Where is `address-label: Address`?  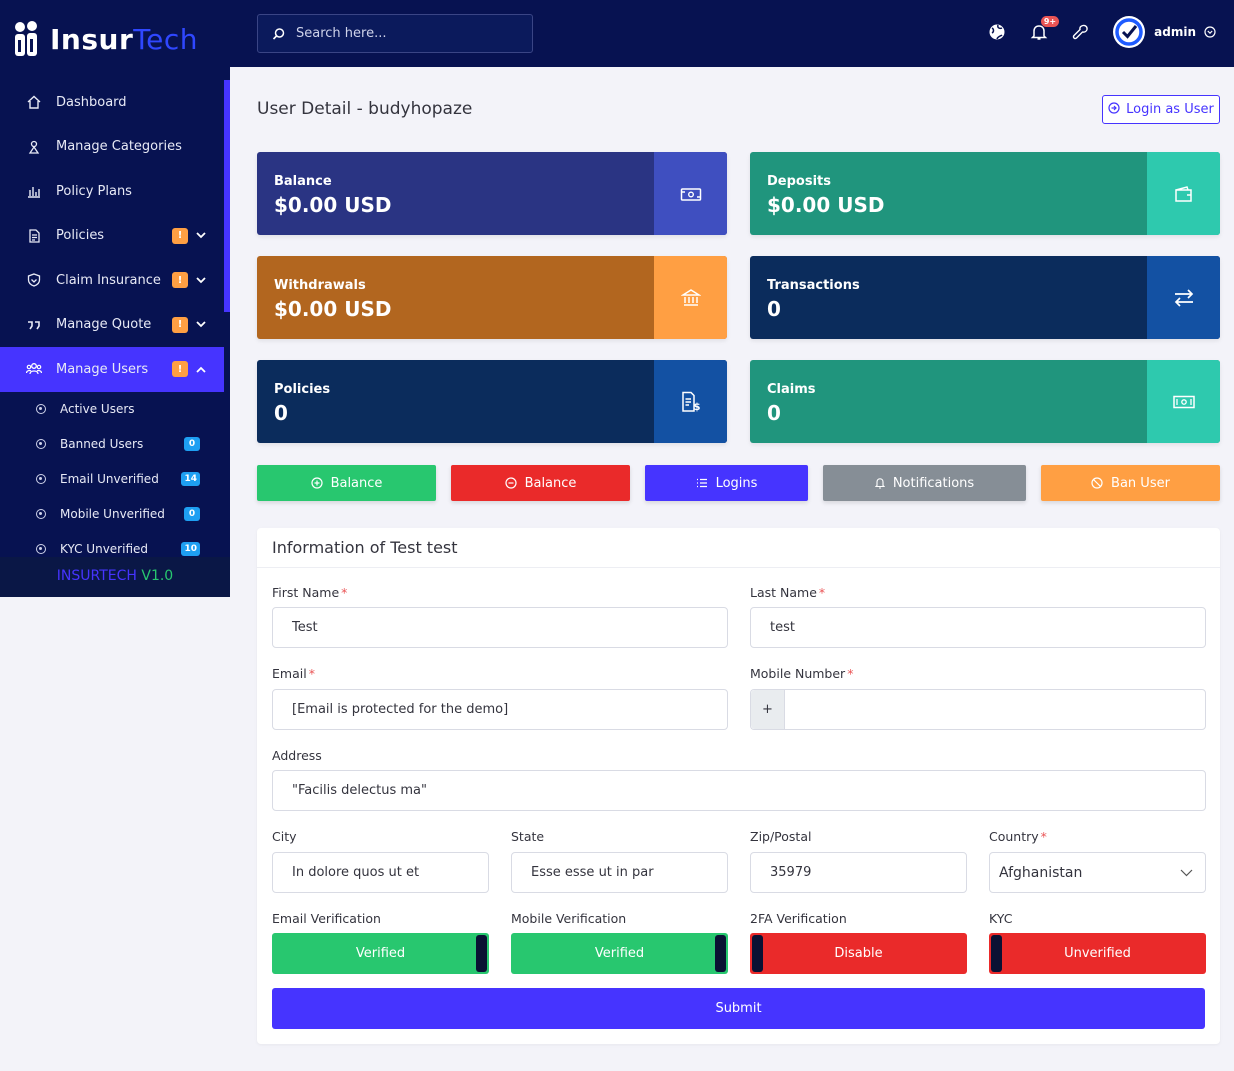 address-label: Address is located at coordinates (297, 755).